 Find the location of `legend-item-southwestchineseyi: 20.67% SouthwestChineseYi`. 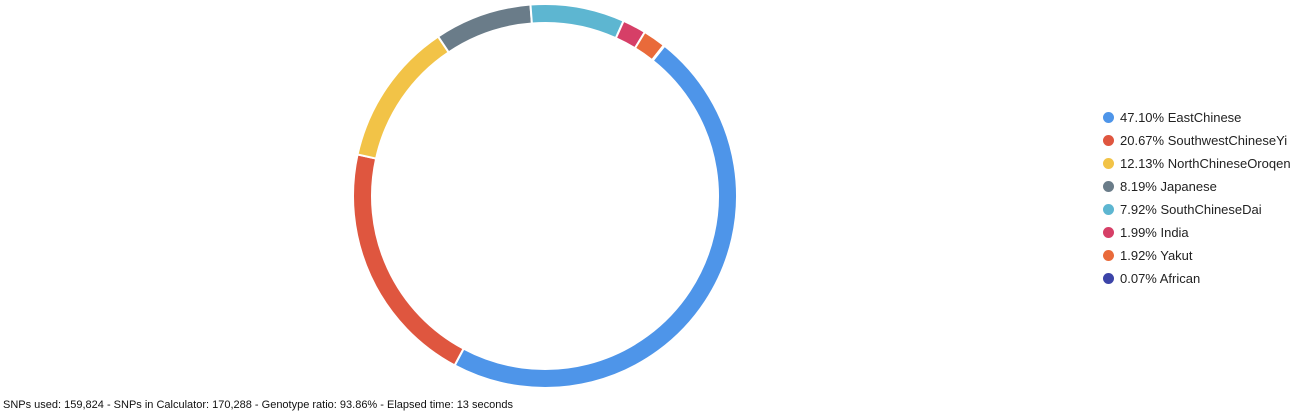

legend-item-southwestchineseyi: 20.67% SouthwestChineseYi is located at coordinates (1205, 140).